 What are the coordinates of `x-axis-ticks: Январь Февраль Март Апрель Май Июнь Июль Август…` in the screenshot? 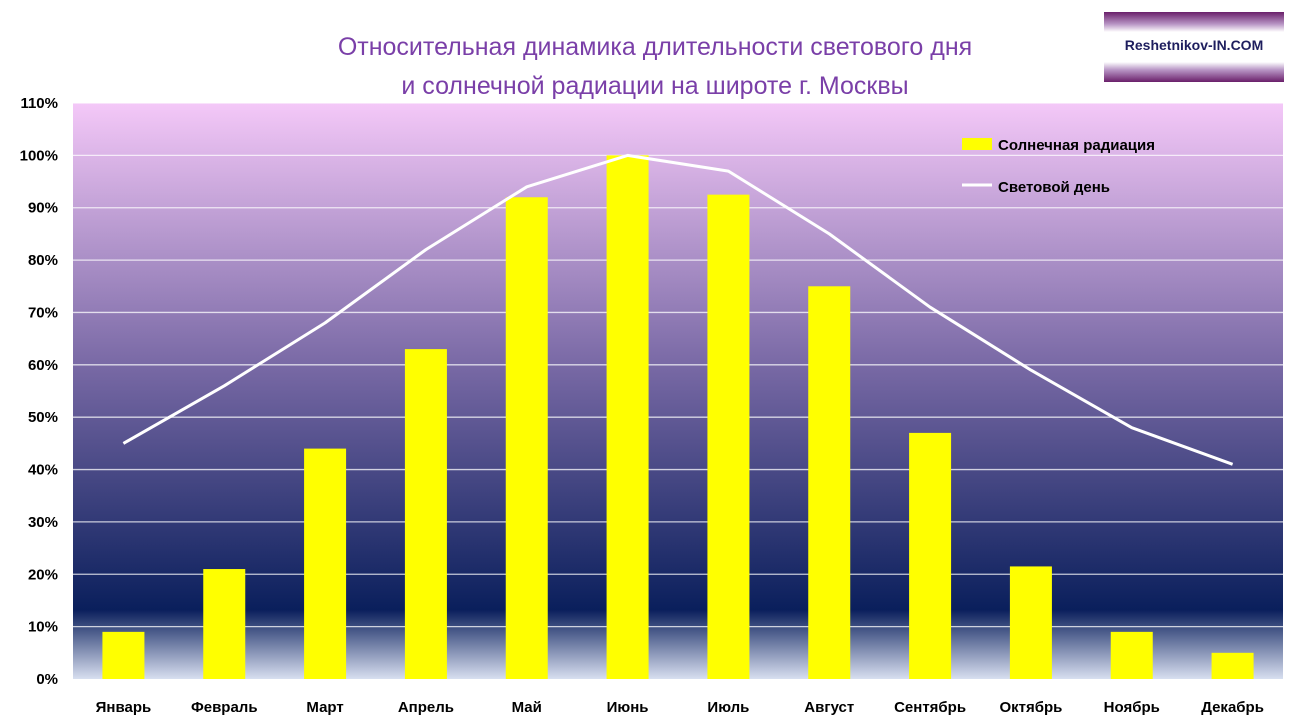 It's located at (680, 707).